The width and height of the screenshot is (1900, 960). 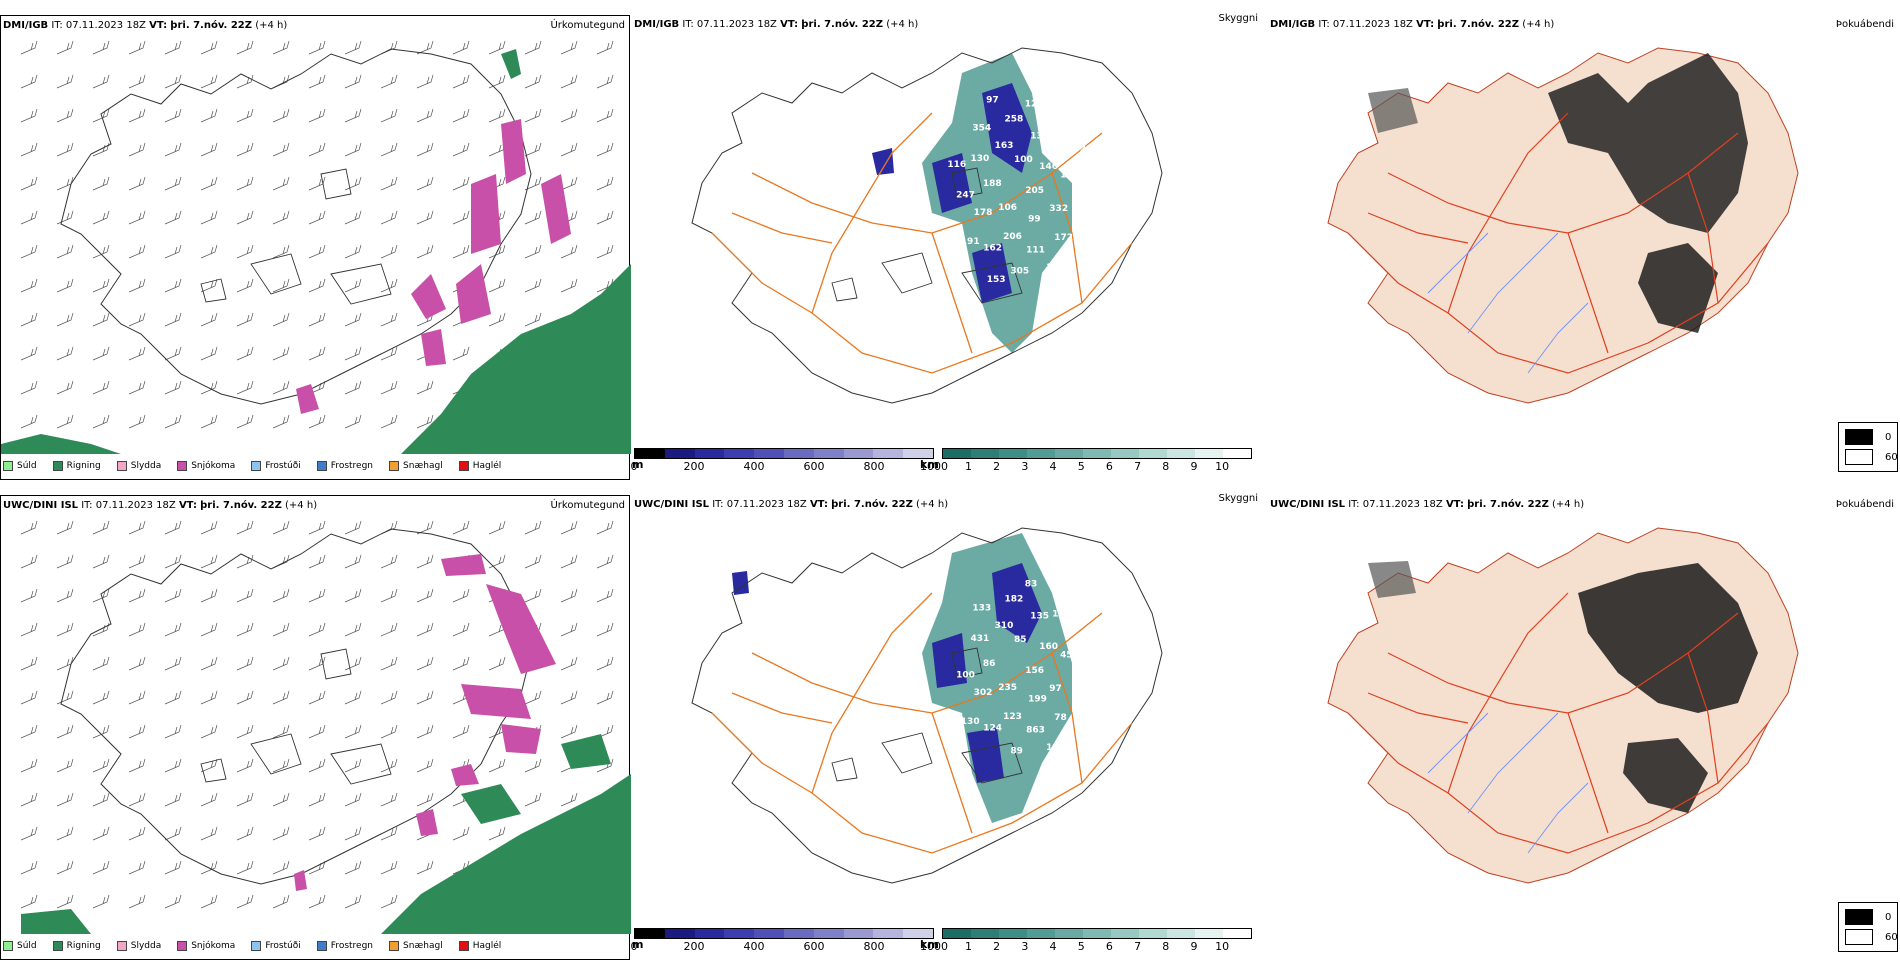 I want to click on legend-label: Snjókoma, so click(x=213, y=466).